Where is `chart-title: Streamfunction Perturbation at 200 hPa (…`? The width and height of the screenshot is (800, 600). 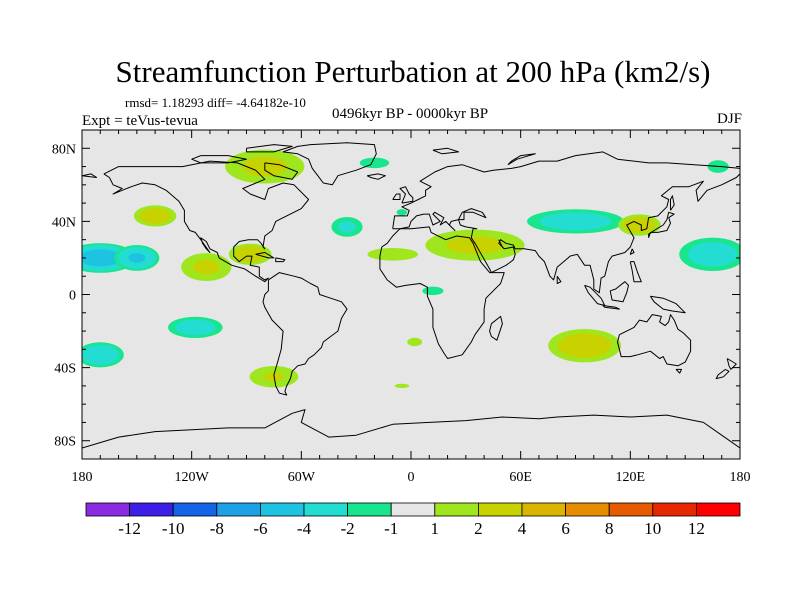
chart-title: Streamfunction Perturbation at 200 hPa (… is located at coordinates (413, 71).